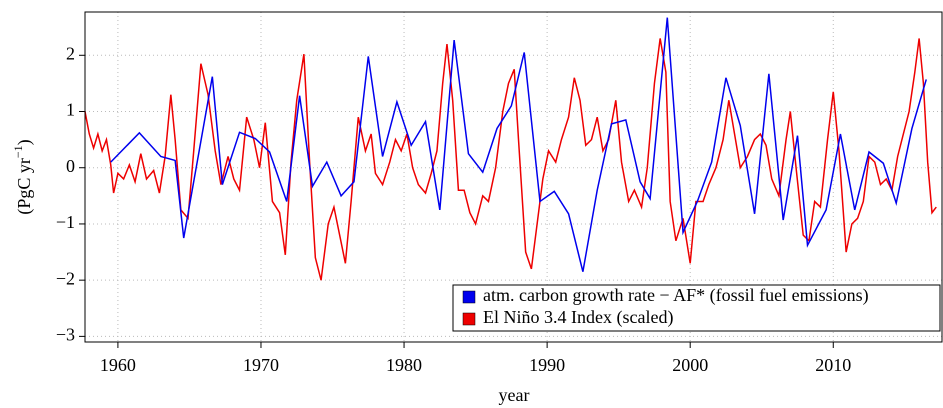 This screenshot has height=408, width=943. I want to click on y-axis-label-sup: −1, so click(18, 151).